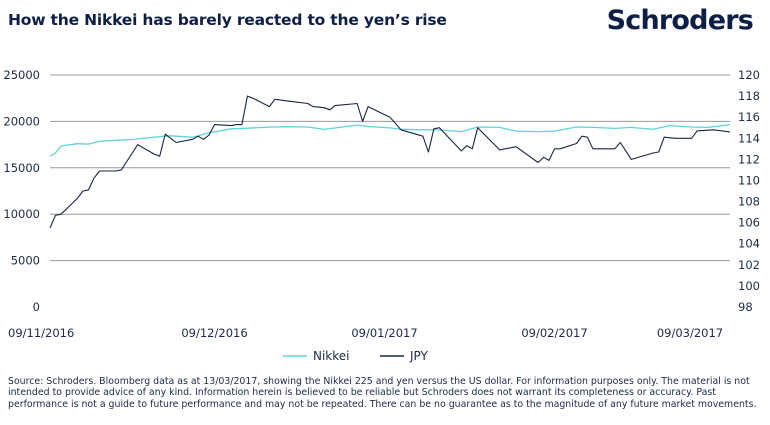 The image size is (770, 425). I want to click on legend-label: JPY, so click(419, 356).